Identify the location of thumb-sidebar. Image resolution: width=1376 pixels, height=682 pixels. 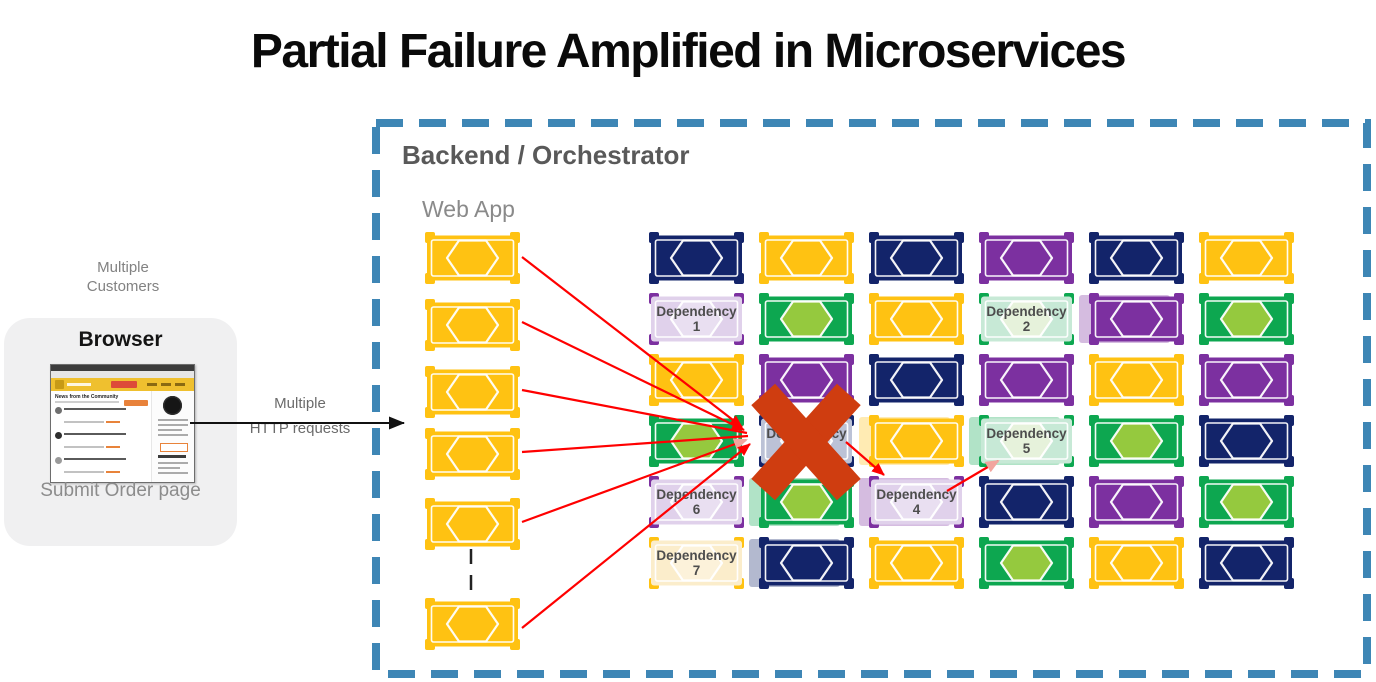
(172, 436).